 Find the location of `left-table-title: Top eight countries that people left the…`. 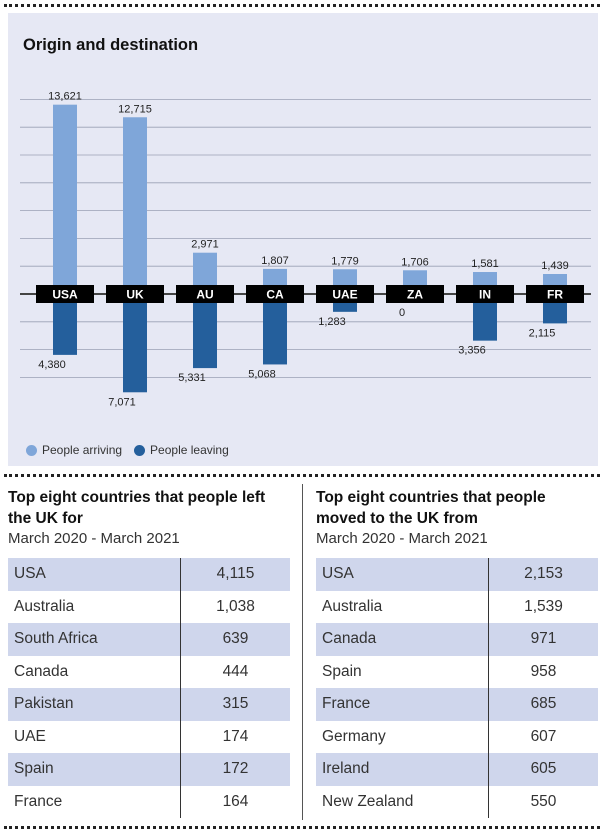

left-table-title: Top eight countries that people left the… is located at coordinates (137, 508).